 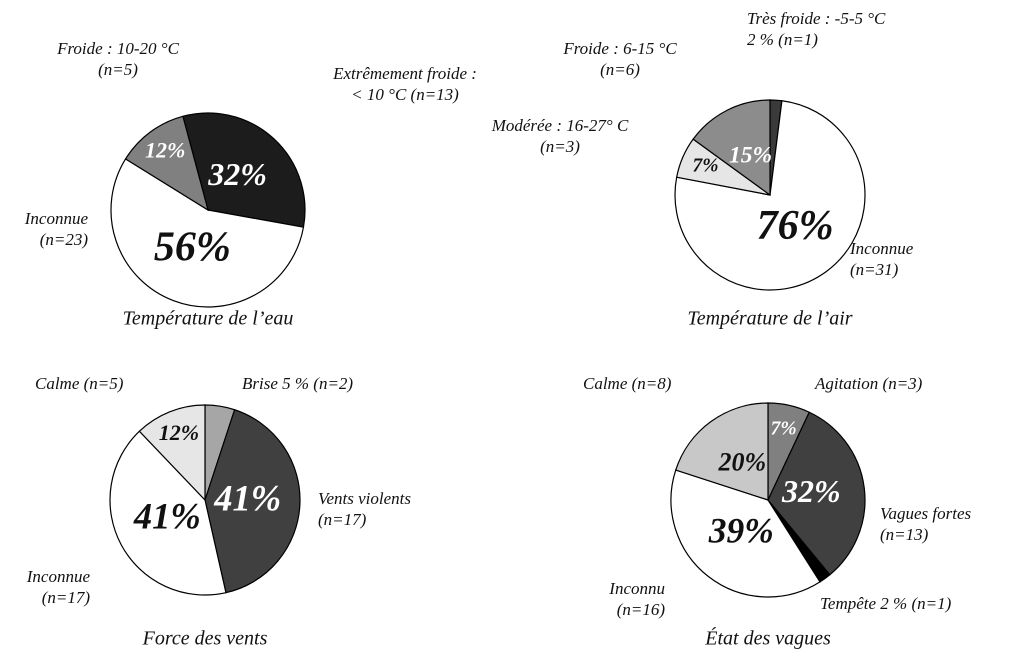 What do you see at coordinates (560, 125) in the screenshot?
I see `slice-label-line: Modérée : 16-27° C` at bounding box center [560, 125].